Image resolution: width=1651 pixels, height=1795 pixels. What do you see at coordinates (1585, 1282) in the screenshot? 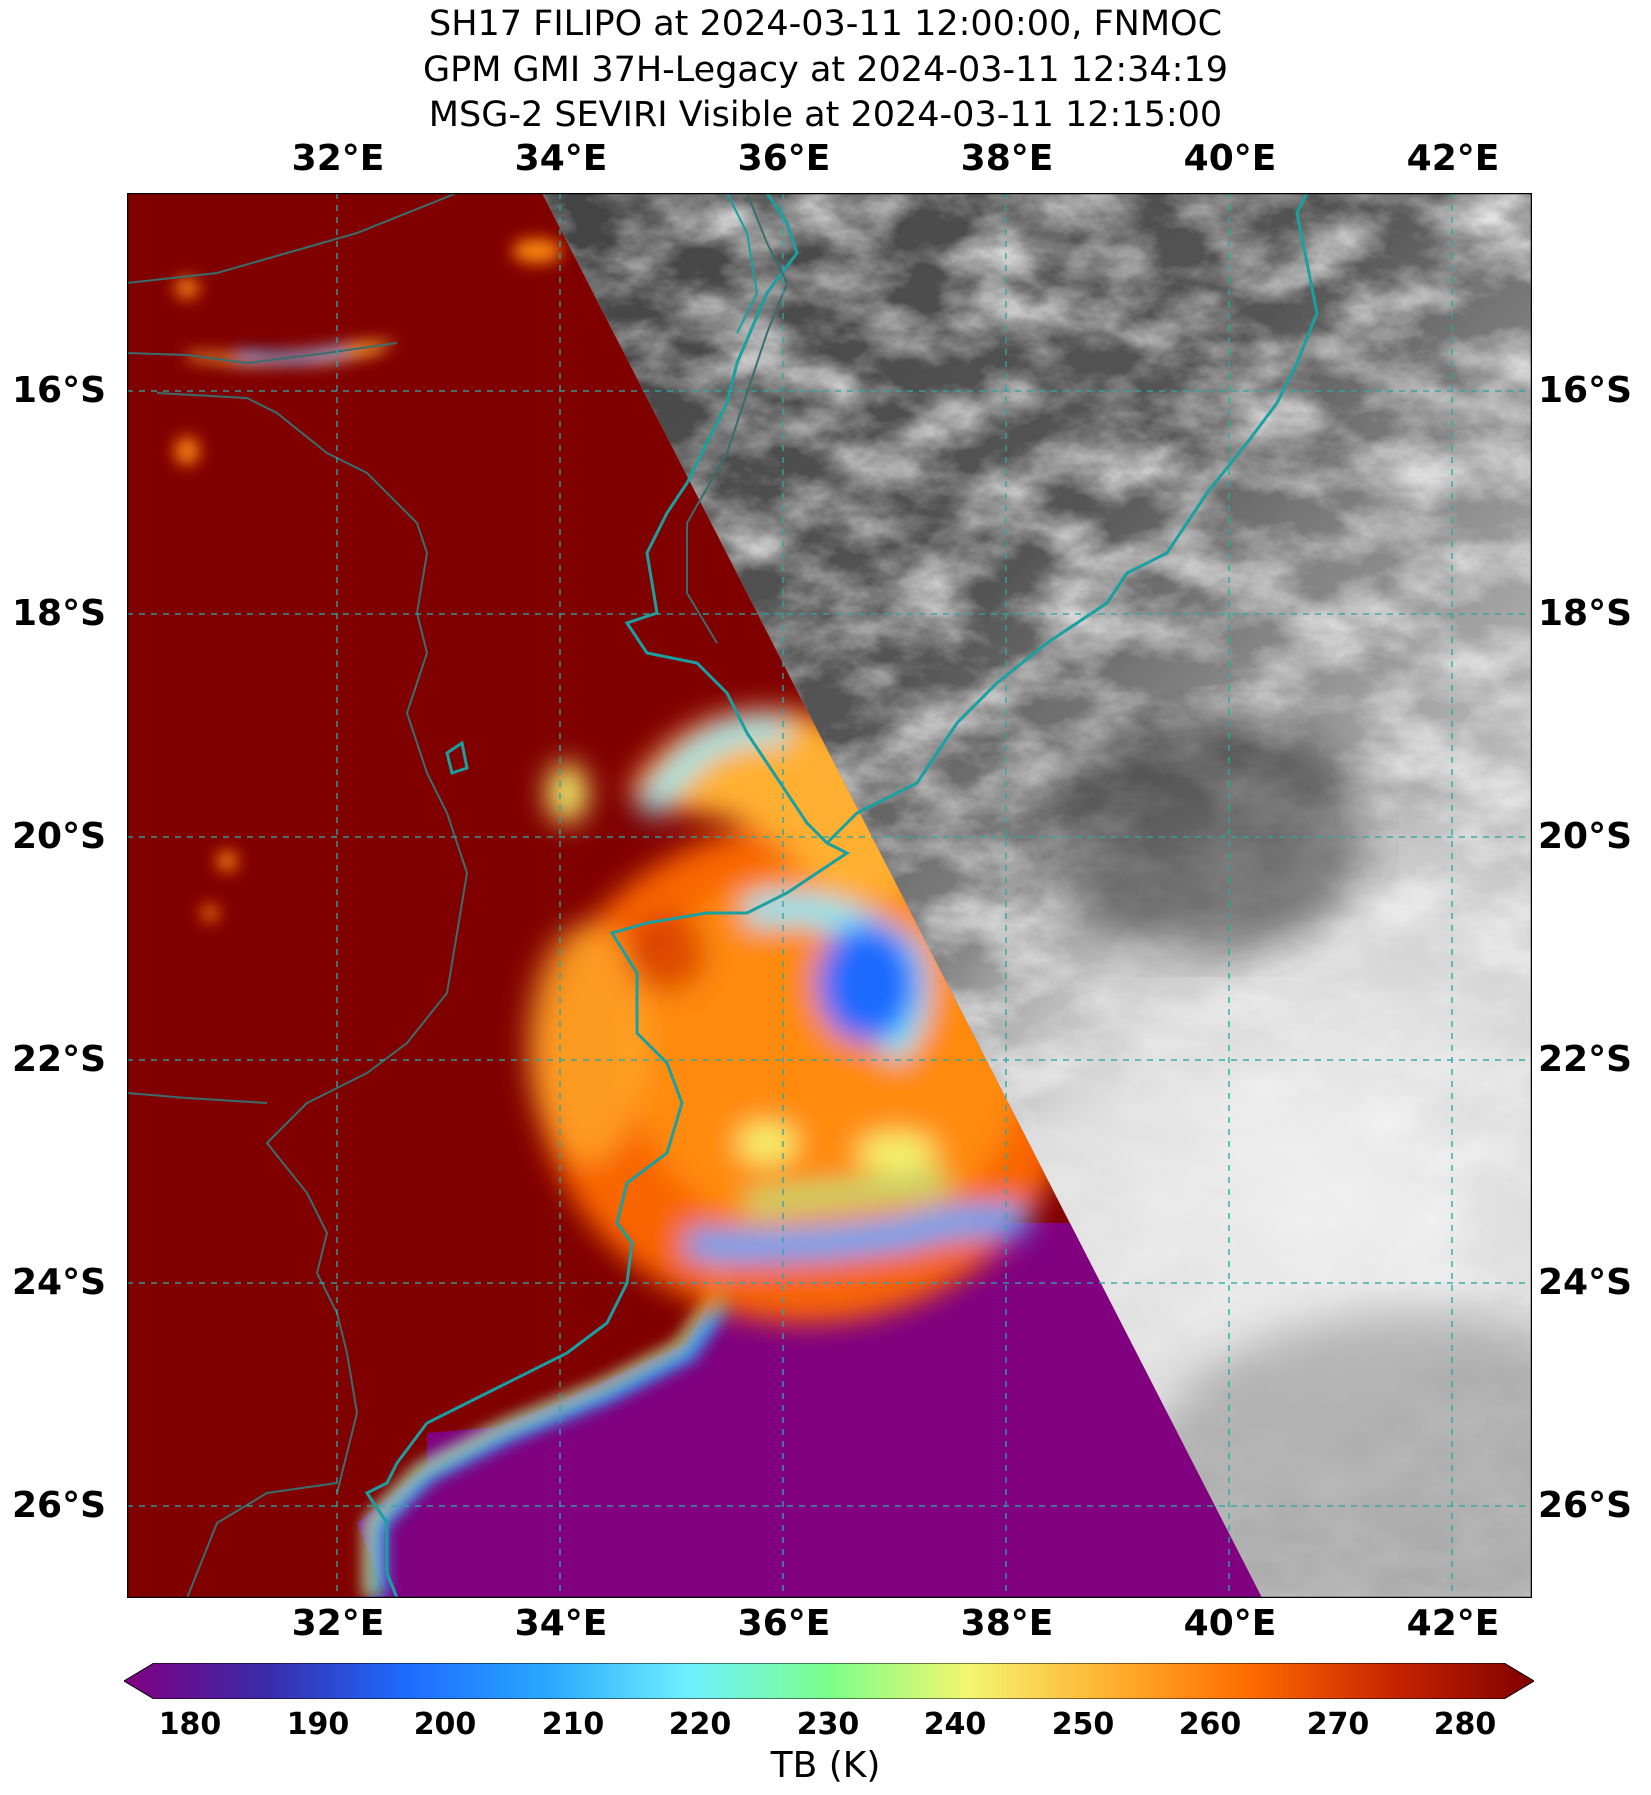
I see `lat-tick-right-24: 24°S` at bounding box center [1585, 1282].